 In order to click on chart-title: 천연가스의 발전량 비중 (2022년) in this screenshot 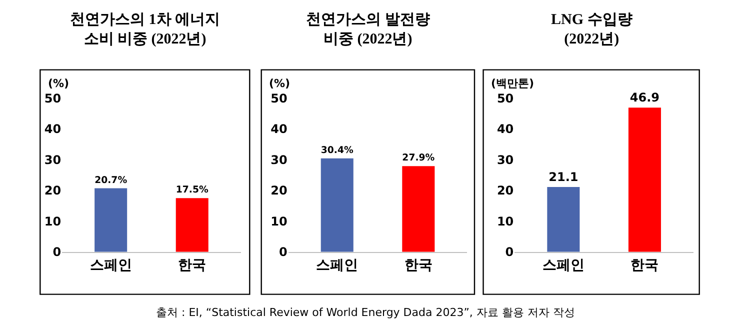, I will do `click(368, 30)`.